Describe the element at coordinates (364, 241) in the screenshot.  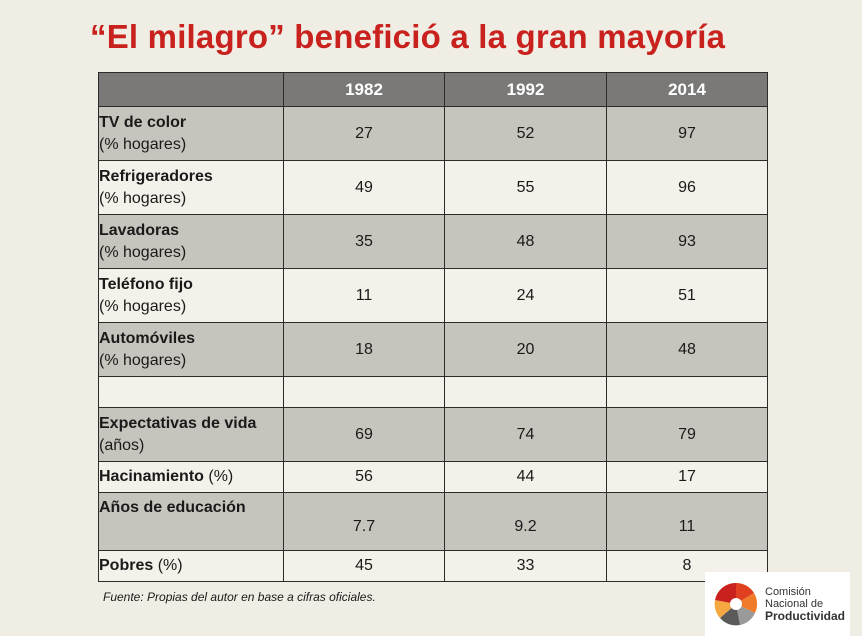
I see `cell-1982: 35` at that location.